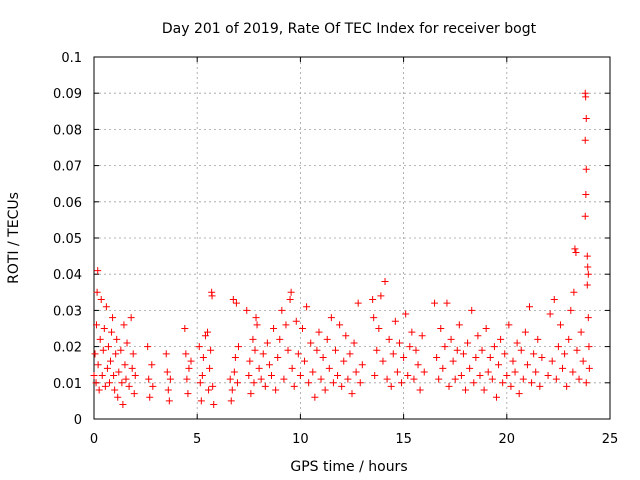  Describe the element at coordinates (78, 420) in the screenshot. I see `y-tick-label: 0` at that location.